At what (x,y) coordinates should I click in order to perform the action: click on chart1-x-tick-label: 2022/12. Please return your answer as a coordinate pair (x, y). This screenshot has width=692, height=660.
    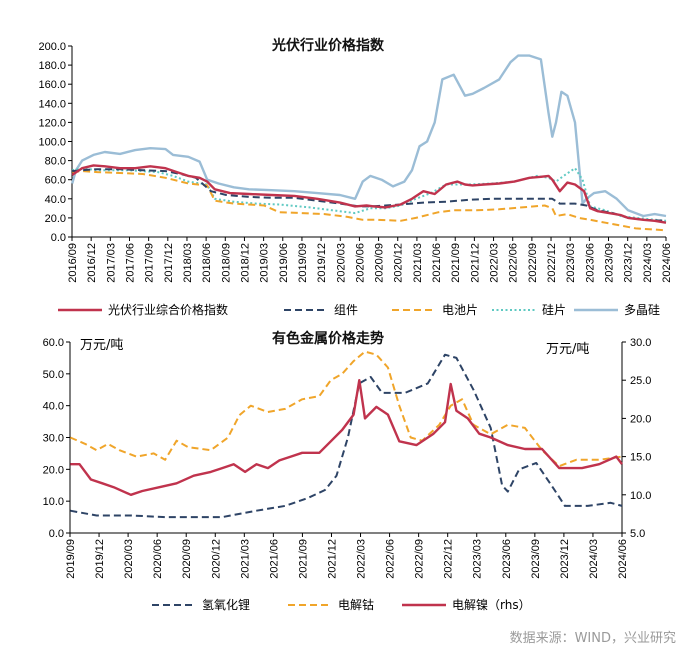
    Looking at the image, I should click on (552, 263).